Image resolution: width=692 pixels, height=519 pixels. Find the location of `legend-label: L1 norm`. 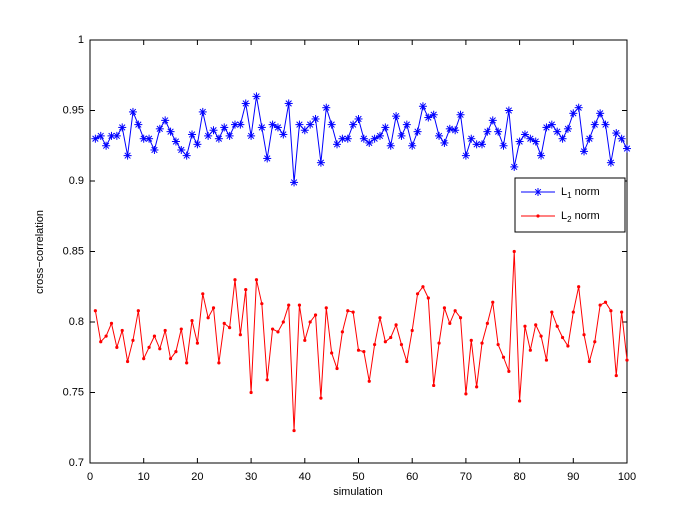

legend-label: L1 norm is located at coordinates (580, 193).